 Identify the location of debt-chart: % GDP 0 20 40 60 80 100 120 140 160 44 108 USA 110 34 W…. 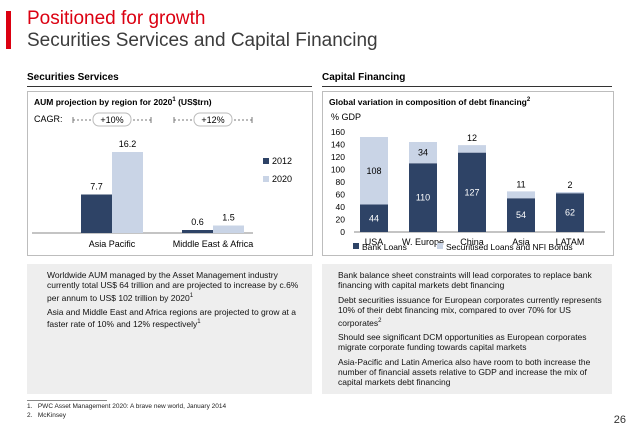
(468, 182).